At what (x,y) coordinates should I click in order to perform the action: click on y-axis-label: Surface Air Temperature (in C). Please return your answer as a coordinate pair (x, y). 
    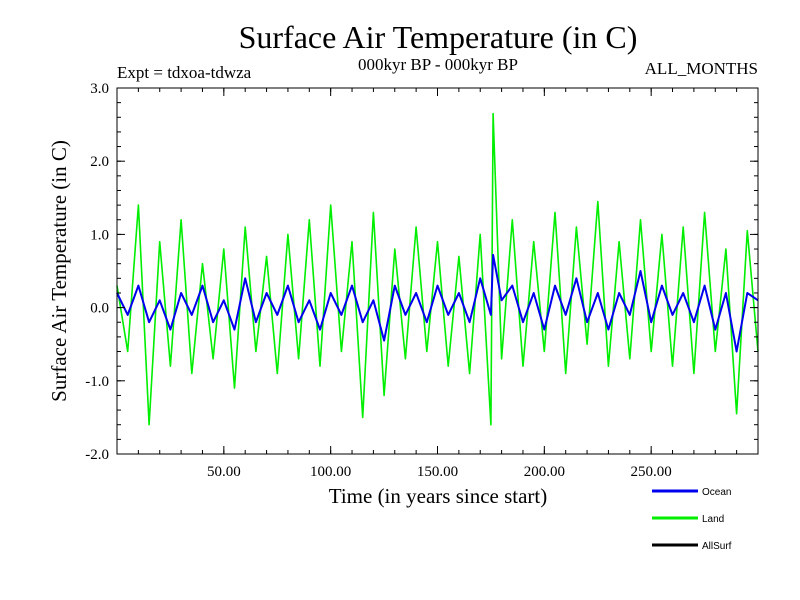
    Looking at the image, I should click on (59, 271).